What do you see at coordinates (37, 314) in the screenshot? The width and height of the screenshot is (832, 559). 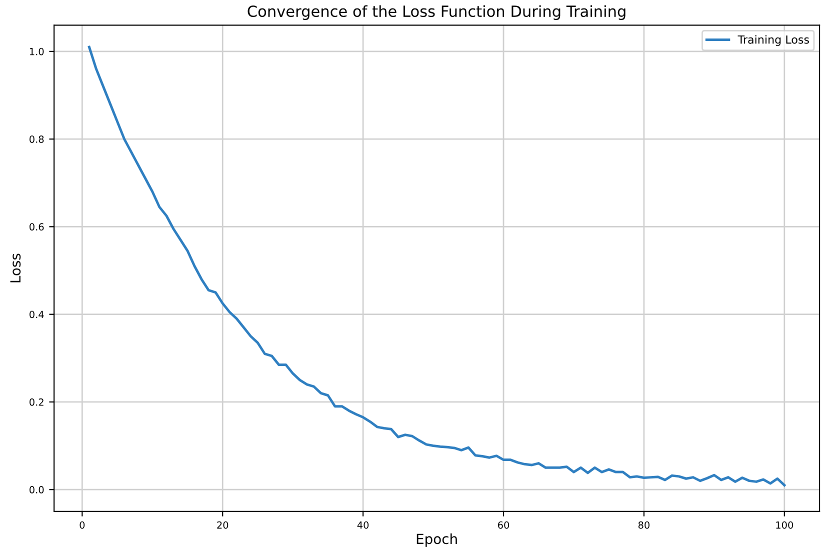 I see `y-tick-label: 0.4` at bounding box center [37, 314].